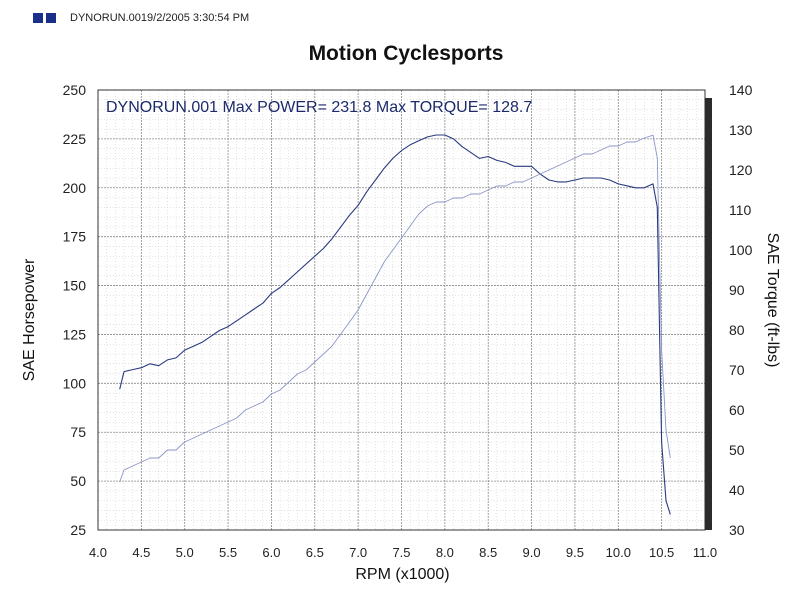 This screenshot has height=596, width=800. I want to click on y-tick-label-left: 125, so click(75, 334).